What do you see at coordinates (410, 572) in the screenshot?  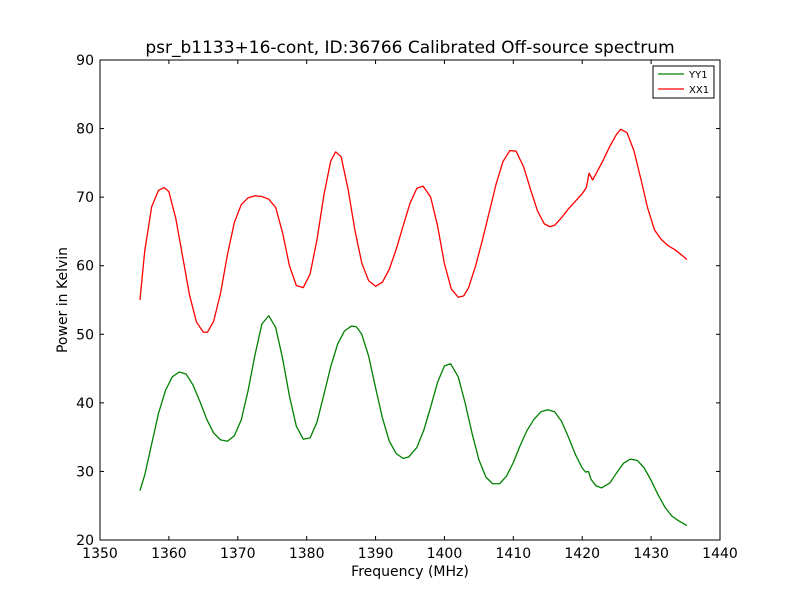 I see `x-axis-label: Frequency (MHz)` at bounding box center [410, 572].